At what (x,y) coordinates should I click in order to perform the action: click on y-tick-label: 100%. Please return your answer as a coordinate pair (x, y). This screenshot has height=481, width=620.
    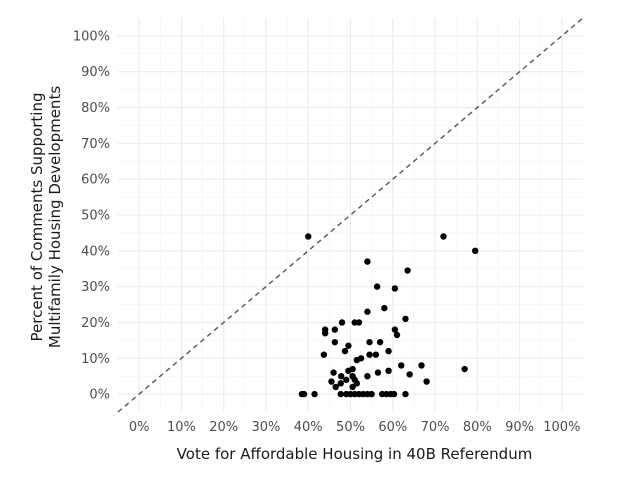
    Looking at the image, I should click on (91, 36).